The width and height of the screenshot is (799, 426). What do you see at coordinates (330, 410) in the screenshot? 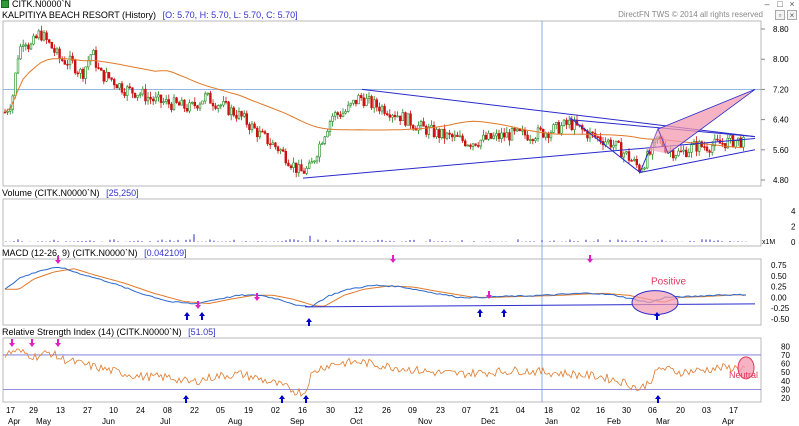
I see `x-axis-day-label: 30` at bounding box center [330, 410].